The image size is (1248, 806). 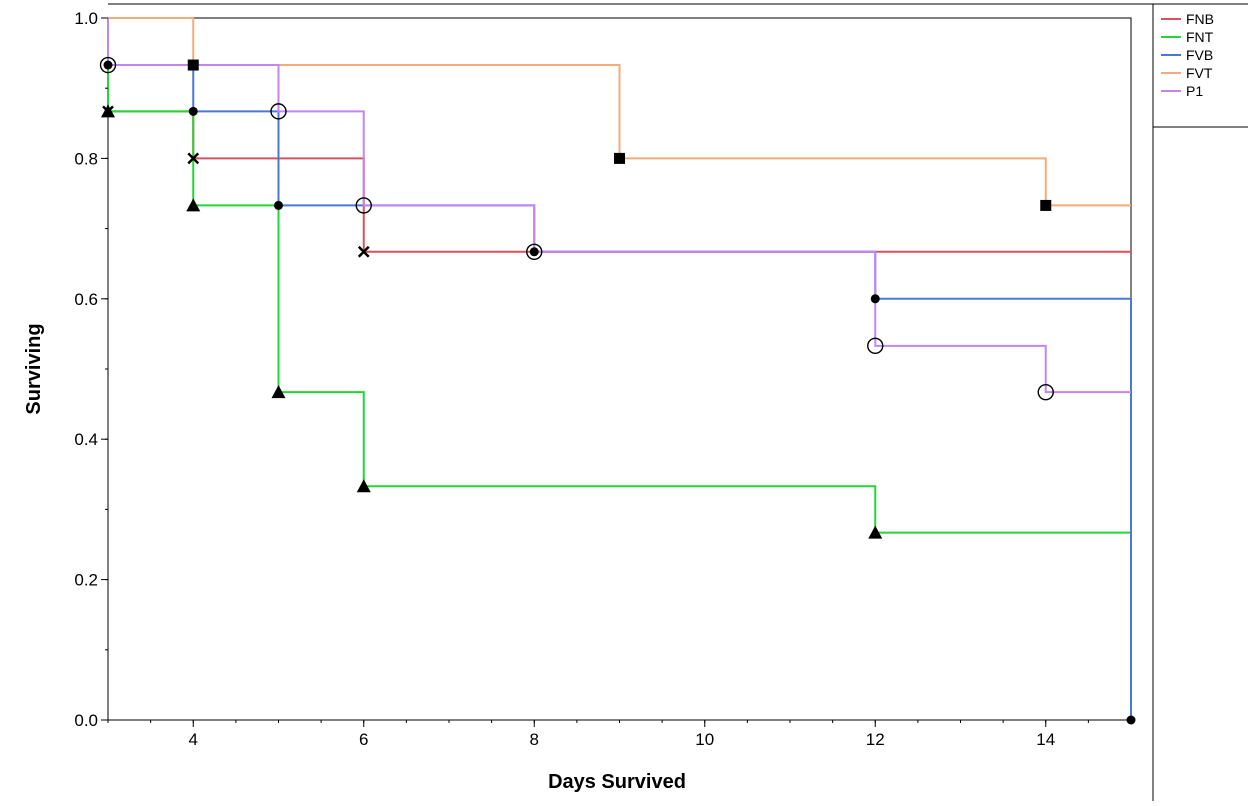 What do you see at coordinates (534, 739) in the screenshot?
I see `x-tick-label: 8` at bounding box center [534, 739].